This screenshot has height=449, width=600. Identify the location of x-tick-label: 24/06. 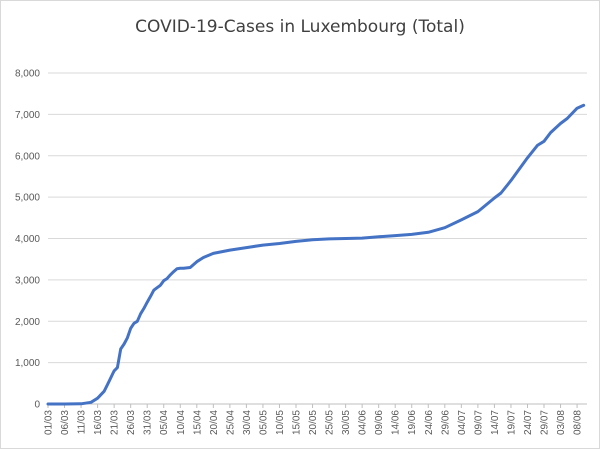
(429, 422).